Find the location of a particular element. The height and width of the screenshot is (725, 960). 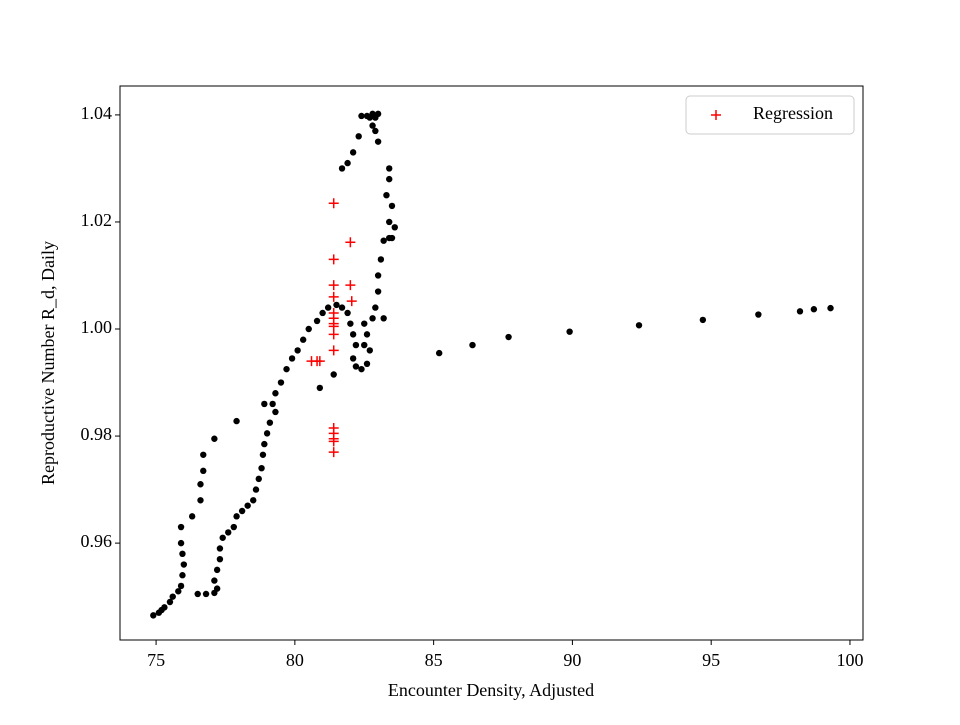

x-tick-label: 75 is located at coordinates (156, 660).